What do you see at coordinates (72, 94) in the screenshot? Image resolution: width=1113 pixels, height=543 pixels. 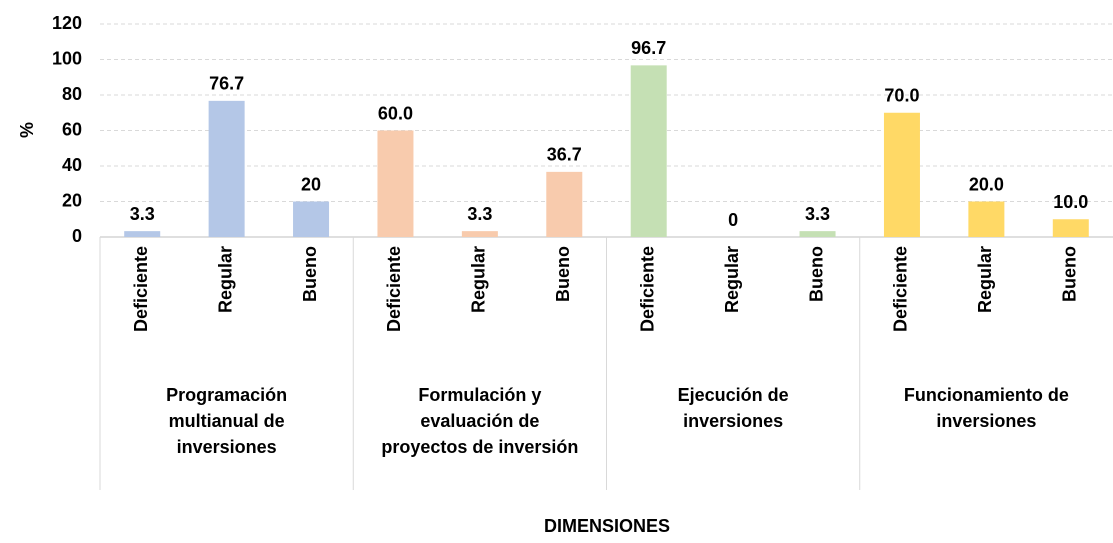 I see `y-tick-label: 80` at bounding box center [72, 94].